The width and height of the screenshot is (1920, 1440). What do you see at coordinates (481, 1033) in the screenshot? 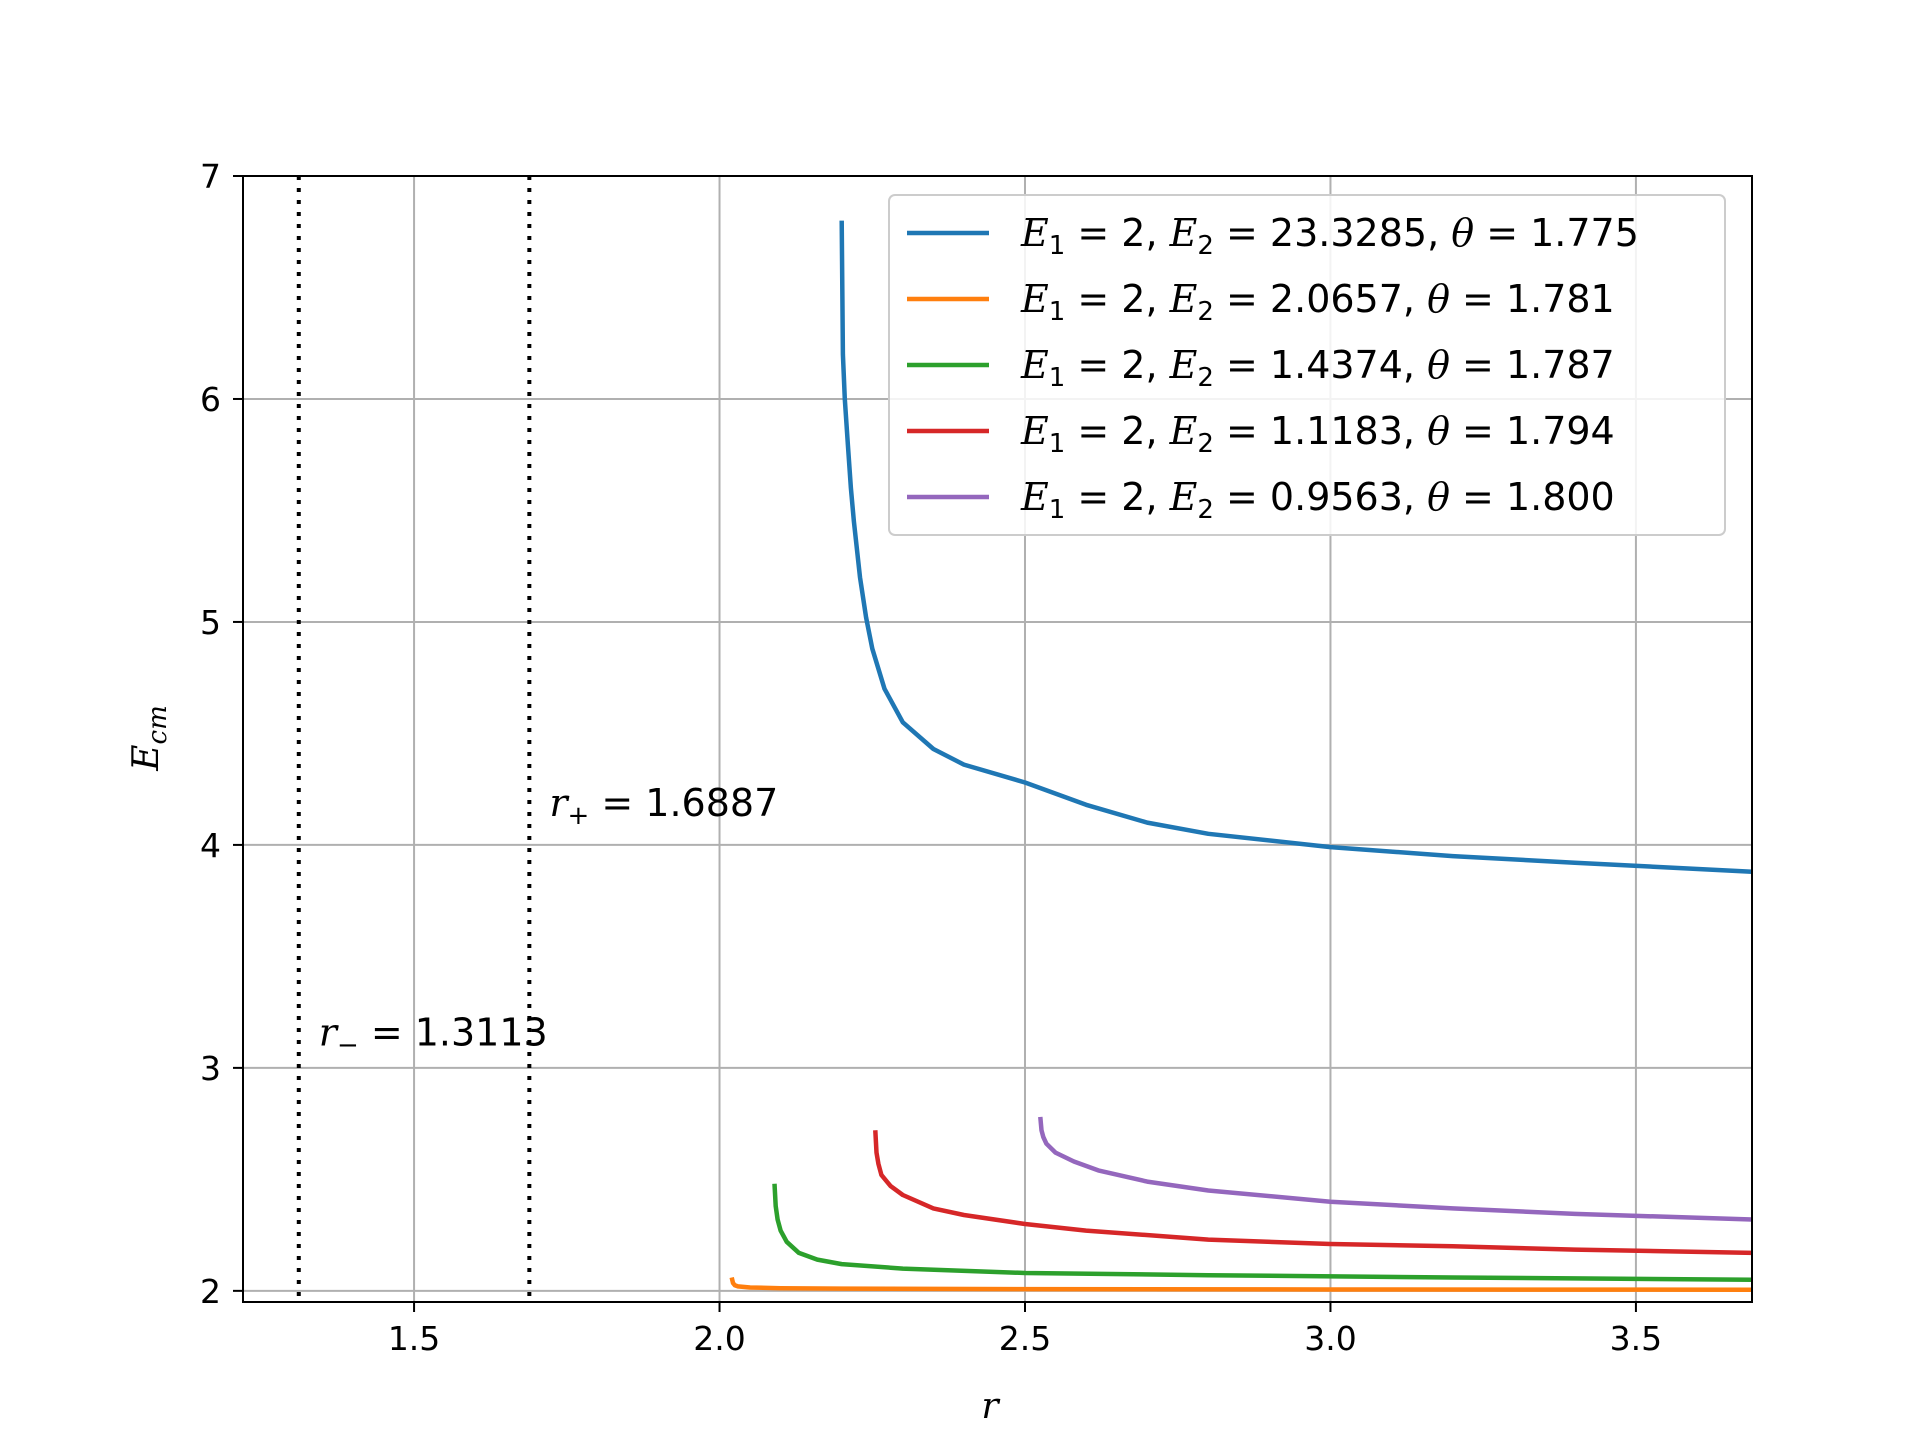
I see `horizon-value: 1.3113` at bounding box center [481, 1033].